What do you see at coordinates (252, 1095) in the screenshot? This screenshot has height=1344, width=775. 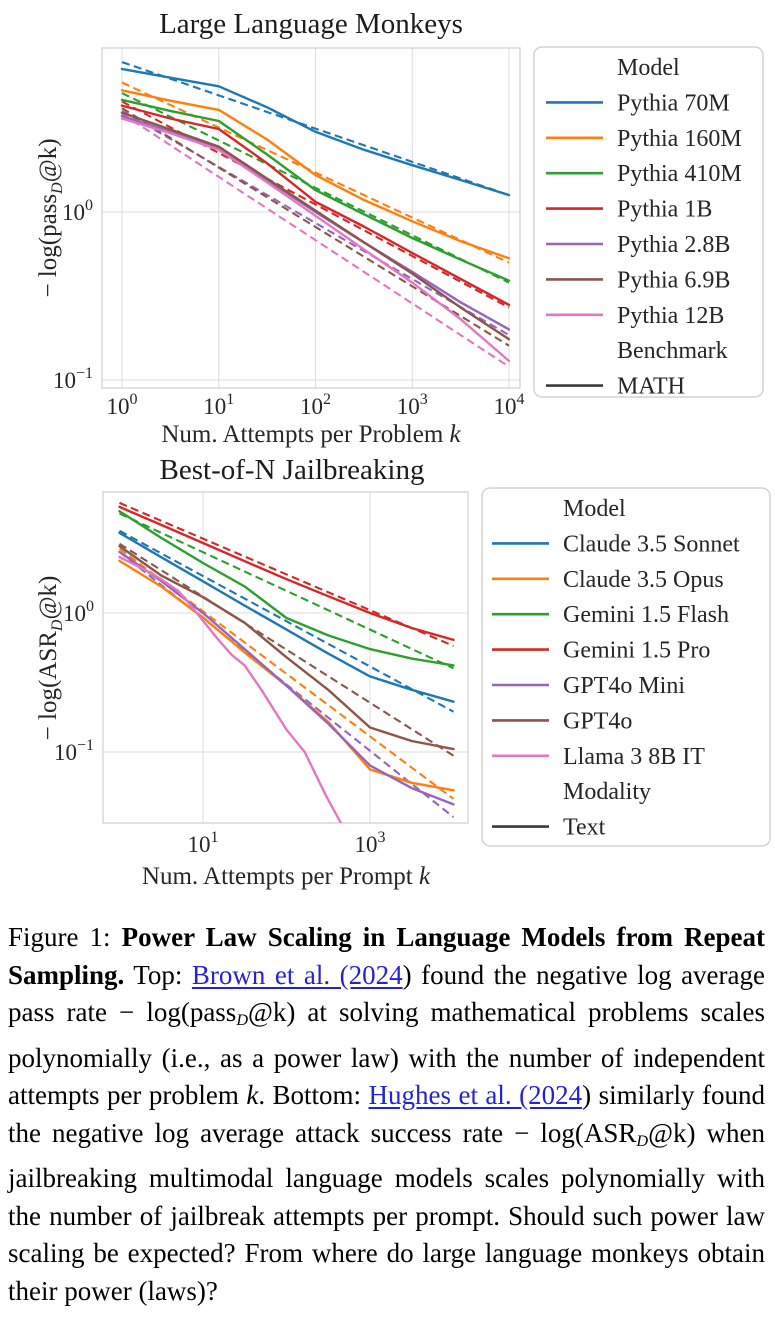 I see `caption-text: k` at bounding box center [252, 1095].